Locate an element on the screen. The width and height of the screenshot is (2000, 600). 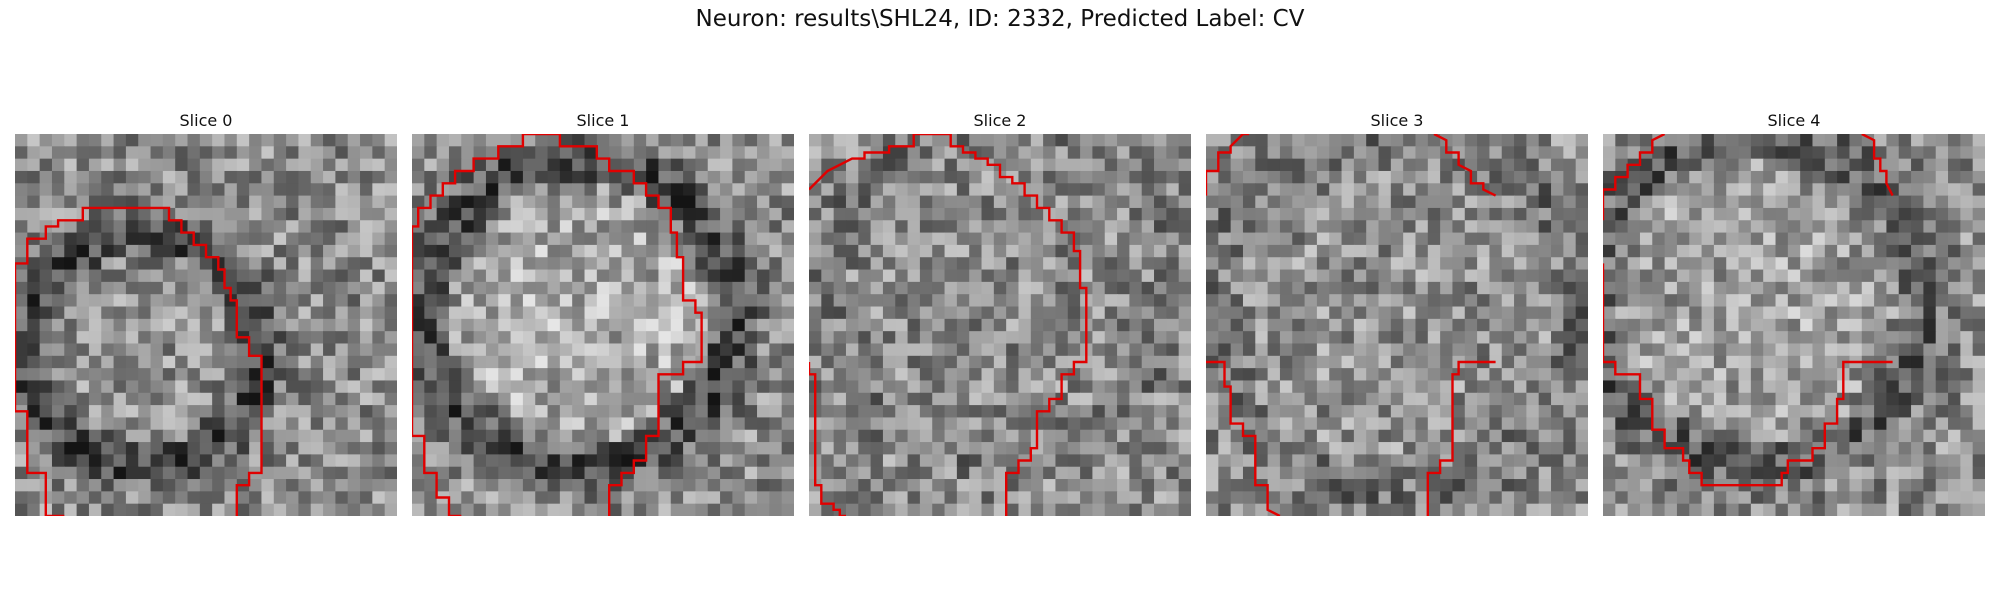
slice-panel: Slice 4 is located at coordinates (1794, 312).